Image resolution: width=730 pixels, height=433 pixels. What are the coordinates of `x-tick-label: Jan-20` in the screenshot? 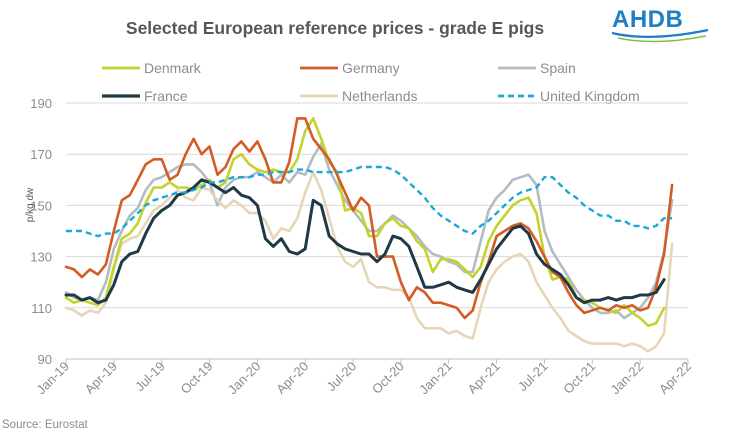 It's located at (244, 378).